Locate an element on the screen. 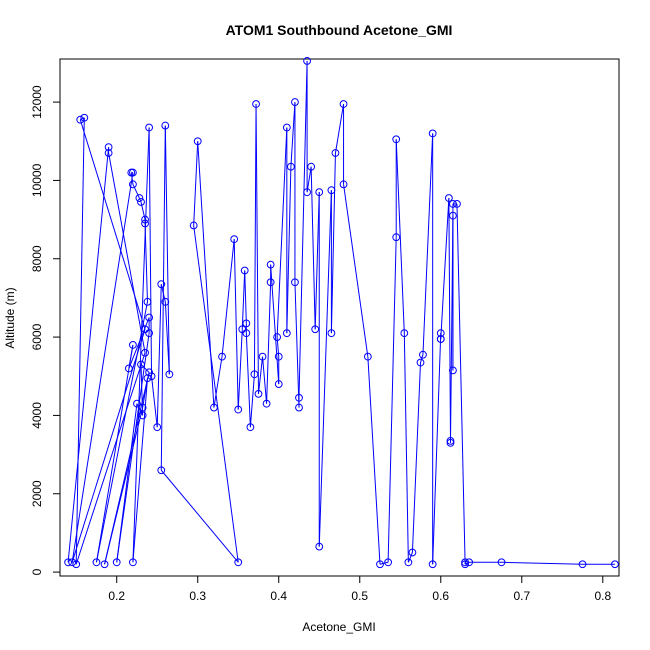 This screenshot has width=650, height=650. x-axis: 0.2 0.3 0.4 0.5 0.6 0.7 0.8 is located at coordinates (359, 589).